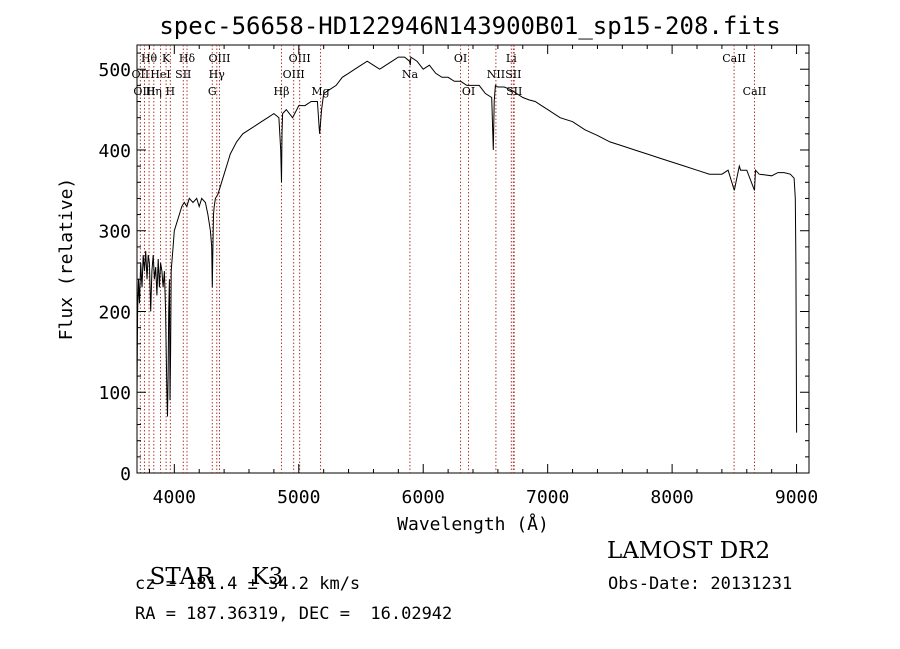  I want to click on line-marker-label-8: OII, so click(141, 74).